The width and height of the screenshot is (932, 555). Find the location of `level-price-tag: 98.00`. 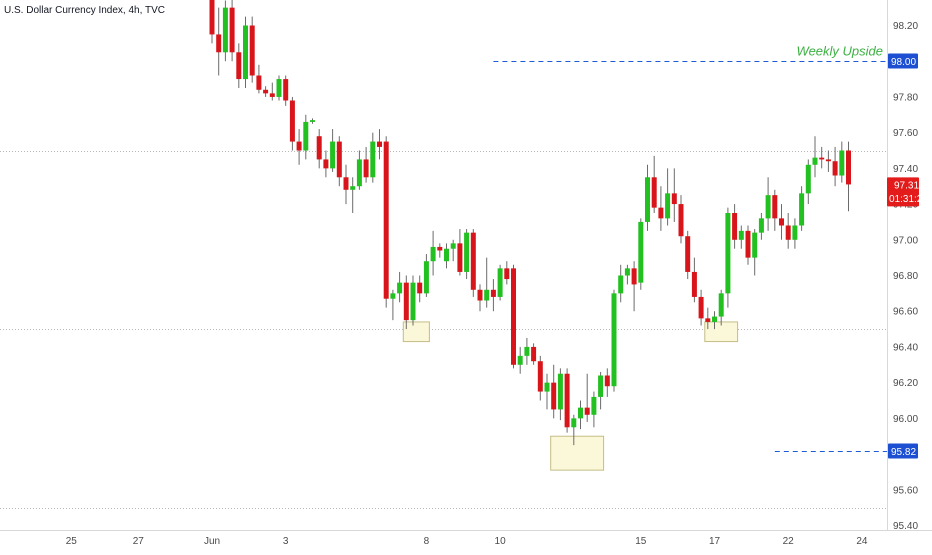

level-price-tag: 98.00 is located at coordinates (903, 61).